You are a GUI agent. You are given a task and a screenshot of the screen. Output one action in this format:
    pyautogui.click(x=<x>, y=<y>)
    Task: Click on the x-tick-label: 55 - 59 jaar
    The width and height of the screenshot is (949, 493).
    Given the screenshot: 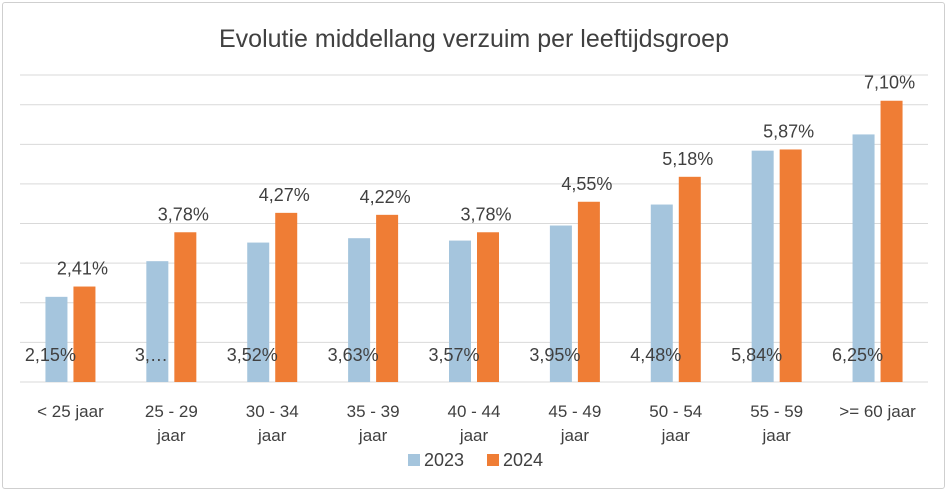 What is the action you would take?
    pyautogui.click(x=776, y=423)
    